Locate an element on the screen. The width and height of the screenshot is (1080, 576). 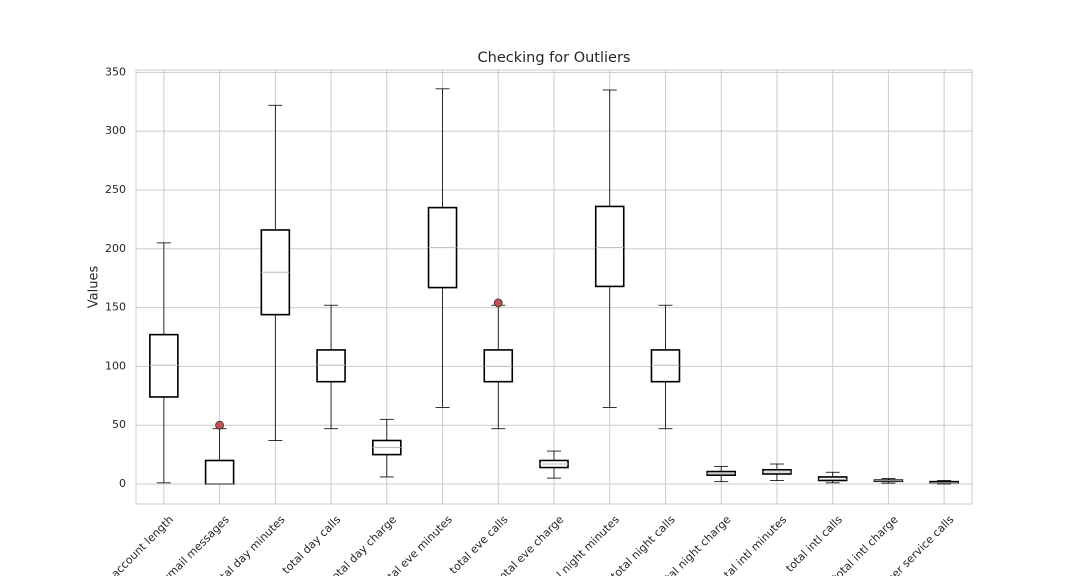
y-tick-label: 200 is located at coordinates (115, 248).